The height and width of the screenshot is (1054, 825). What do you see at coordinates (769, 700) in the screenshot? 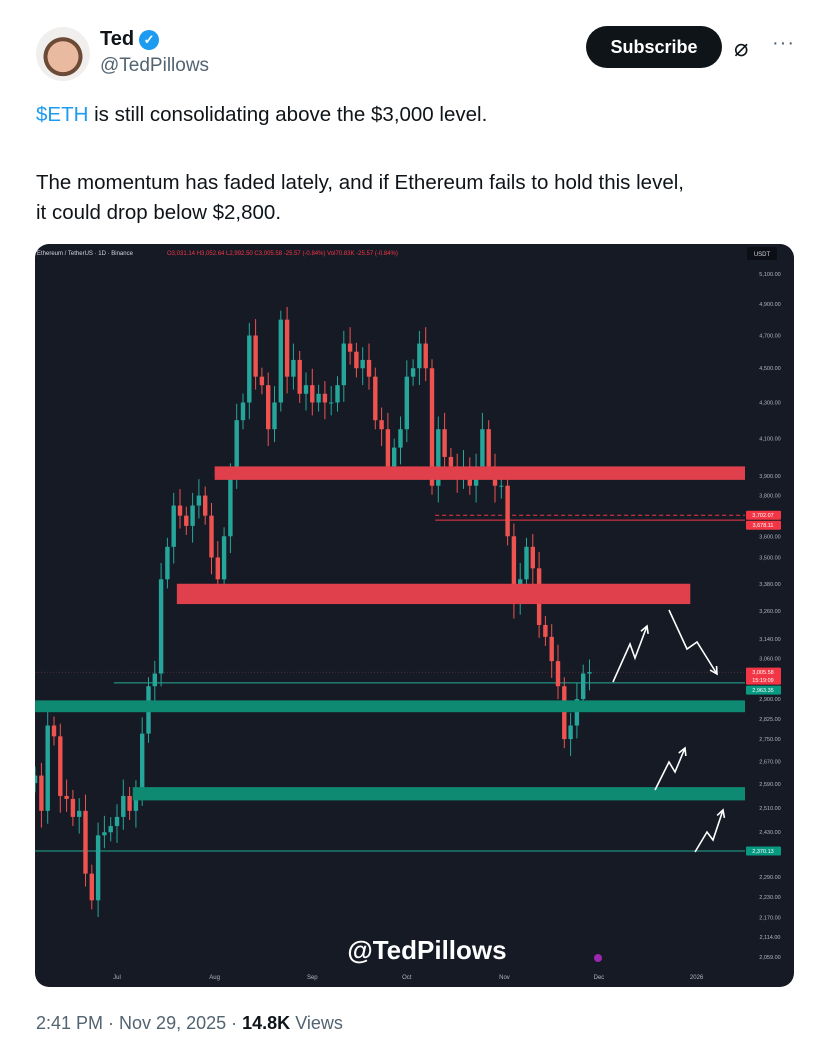
I see `y-tick-label: 2,900.00` at bounding box center [769, 700].